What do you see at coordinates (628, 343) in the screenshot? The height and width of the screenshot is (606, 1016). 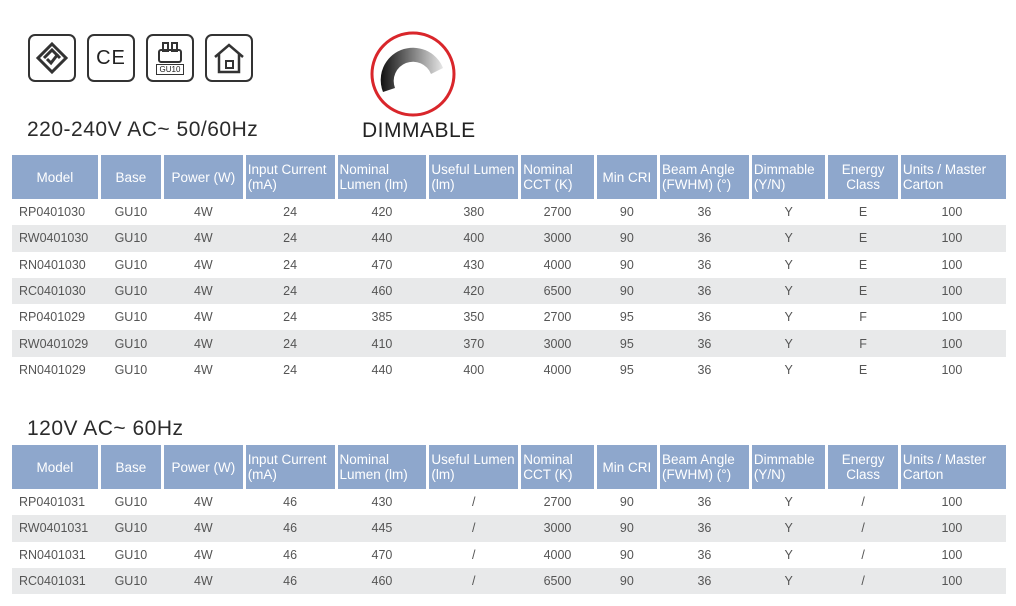 I see `table-cell: 95` at bounding box center [628, 343].